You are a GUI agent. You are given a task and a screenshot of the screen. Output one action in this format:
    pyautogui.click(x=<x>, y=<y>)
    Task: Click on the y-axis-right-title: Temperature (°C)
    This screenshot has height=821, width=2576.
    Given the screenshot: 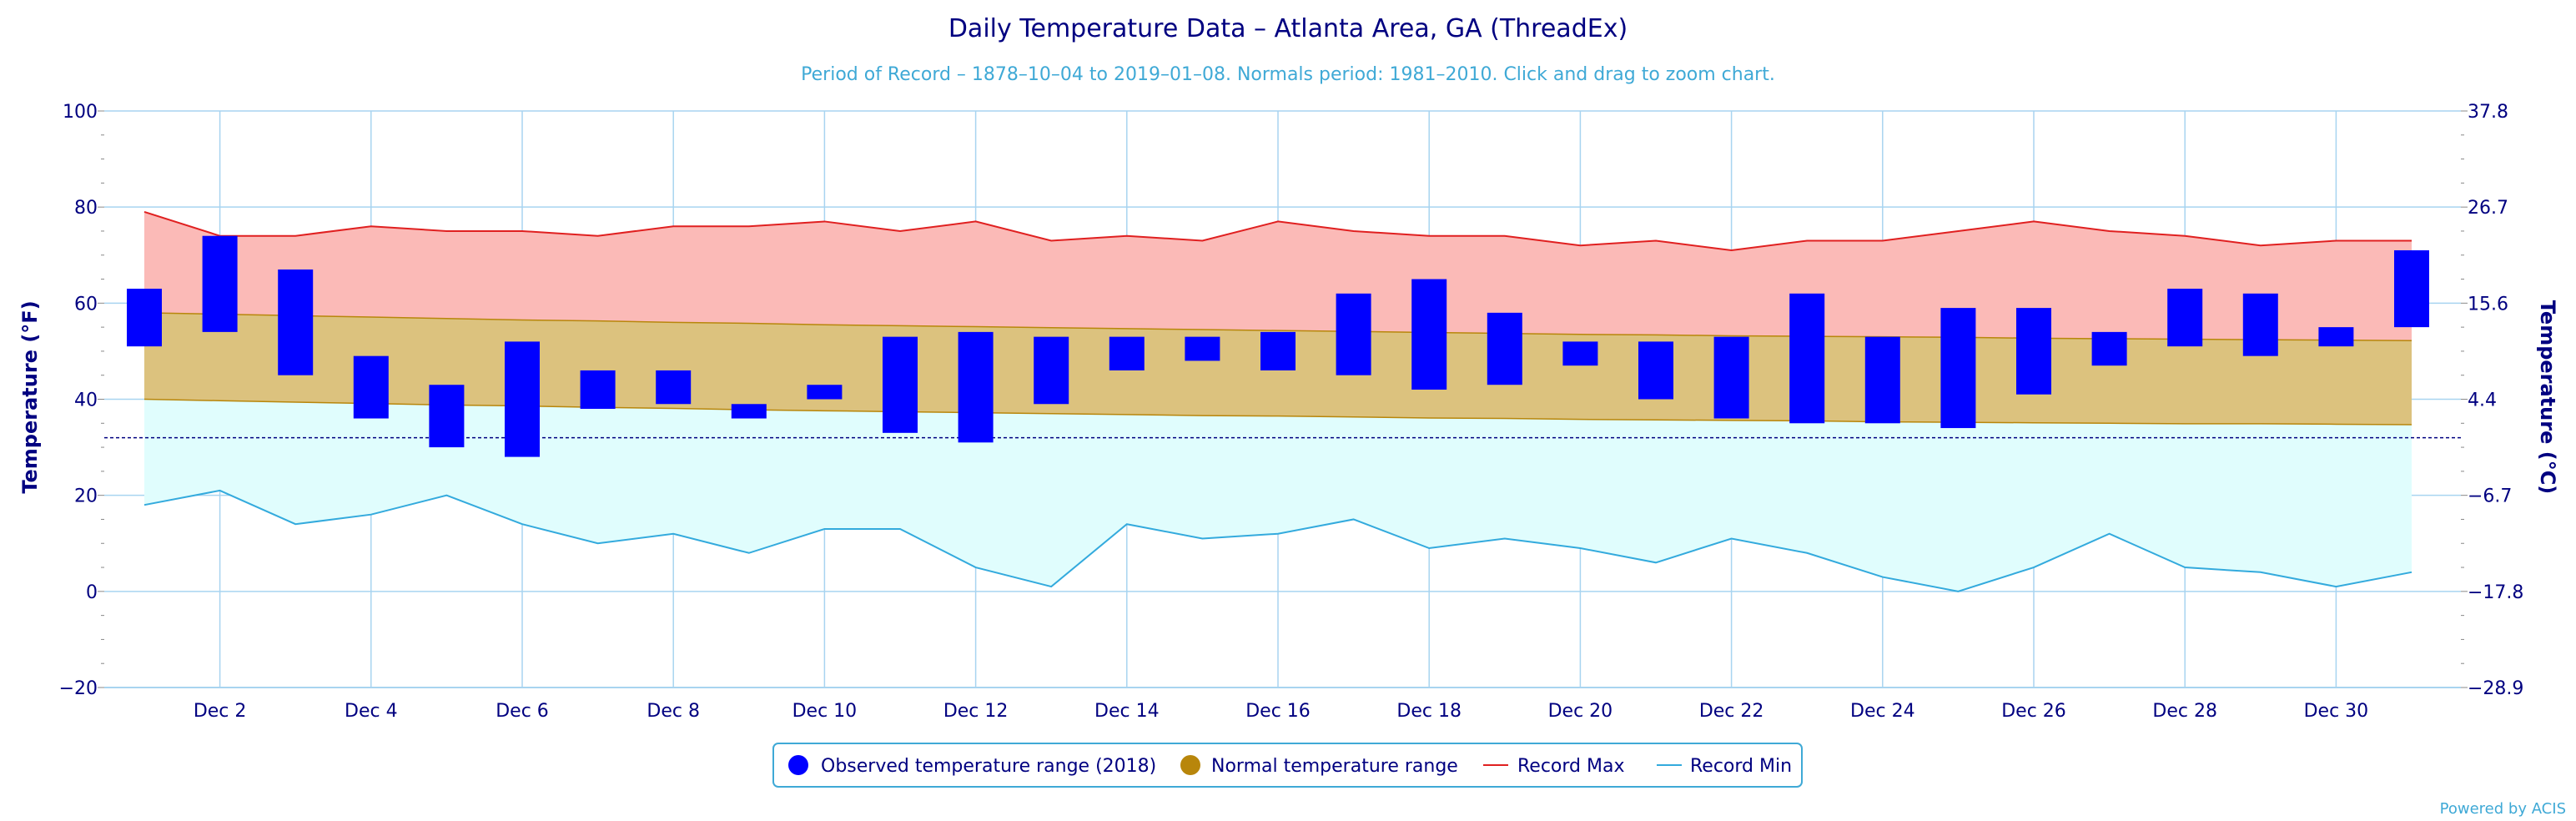 What is the action you would take?
    pyautogui.click(x=2547, y=398)
    